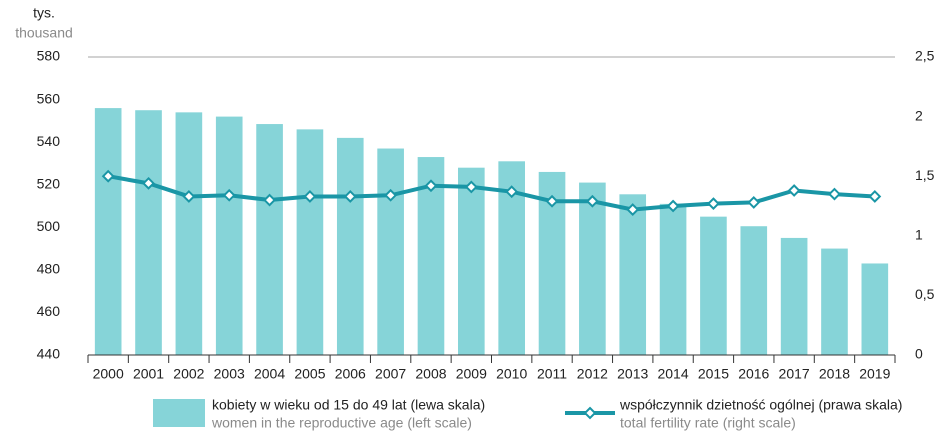  I want to click on x-tick-label: 2012, so click(592, 374).